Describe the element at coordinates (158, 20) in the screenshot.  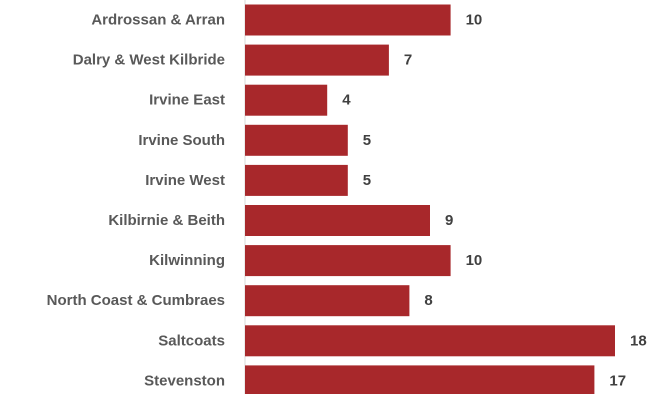
I see `category-label-0: Ardrossan & Arran` at that location.